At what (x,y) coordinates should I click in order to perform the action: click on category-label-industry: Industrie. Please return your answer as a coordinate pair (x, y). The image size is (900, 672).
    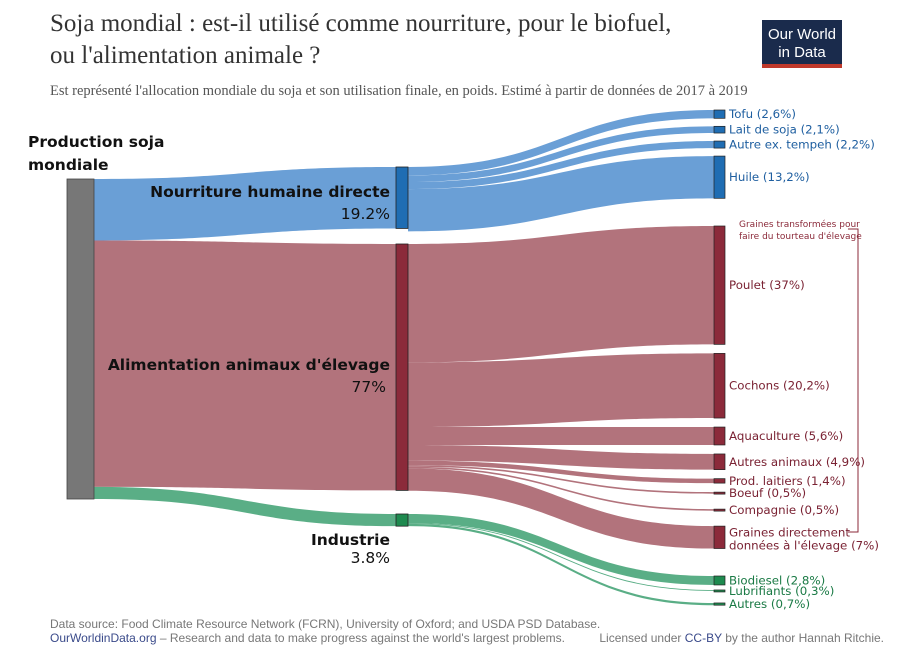
    Looking at the image, I should click on (350, 540).